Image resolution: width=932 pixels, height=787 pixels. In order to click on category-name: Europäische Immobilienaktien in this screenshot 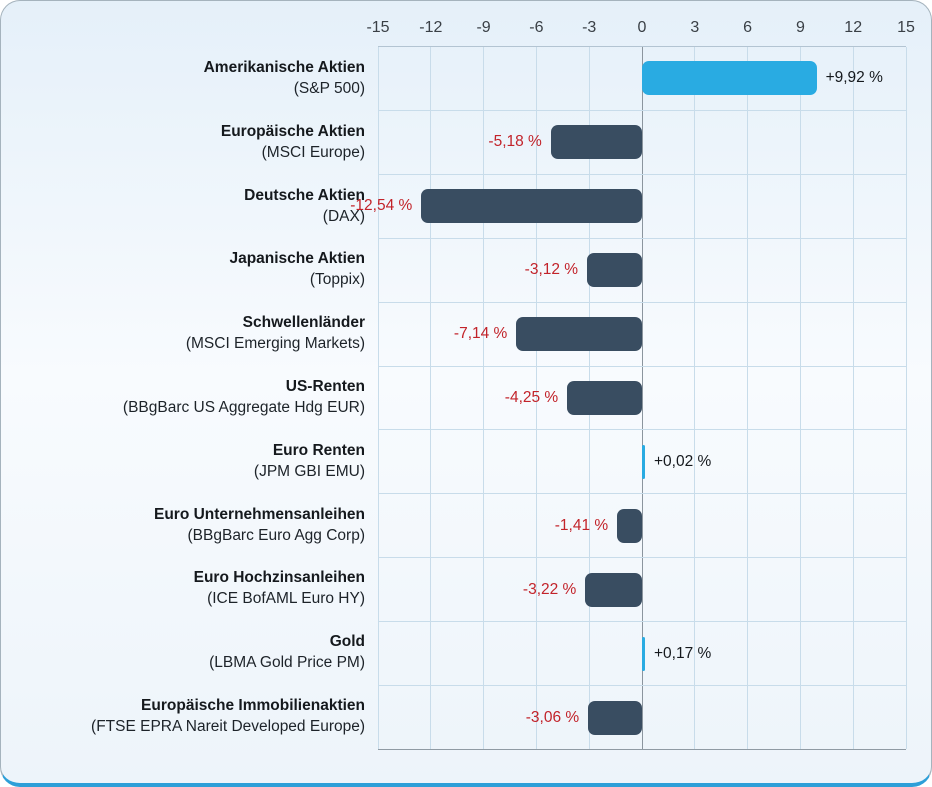, I will do `click(253, 706)`.